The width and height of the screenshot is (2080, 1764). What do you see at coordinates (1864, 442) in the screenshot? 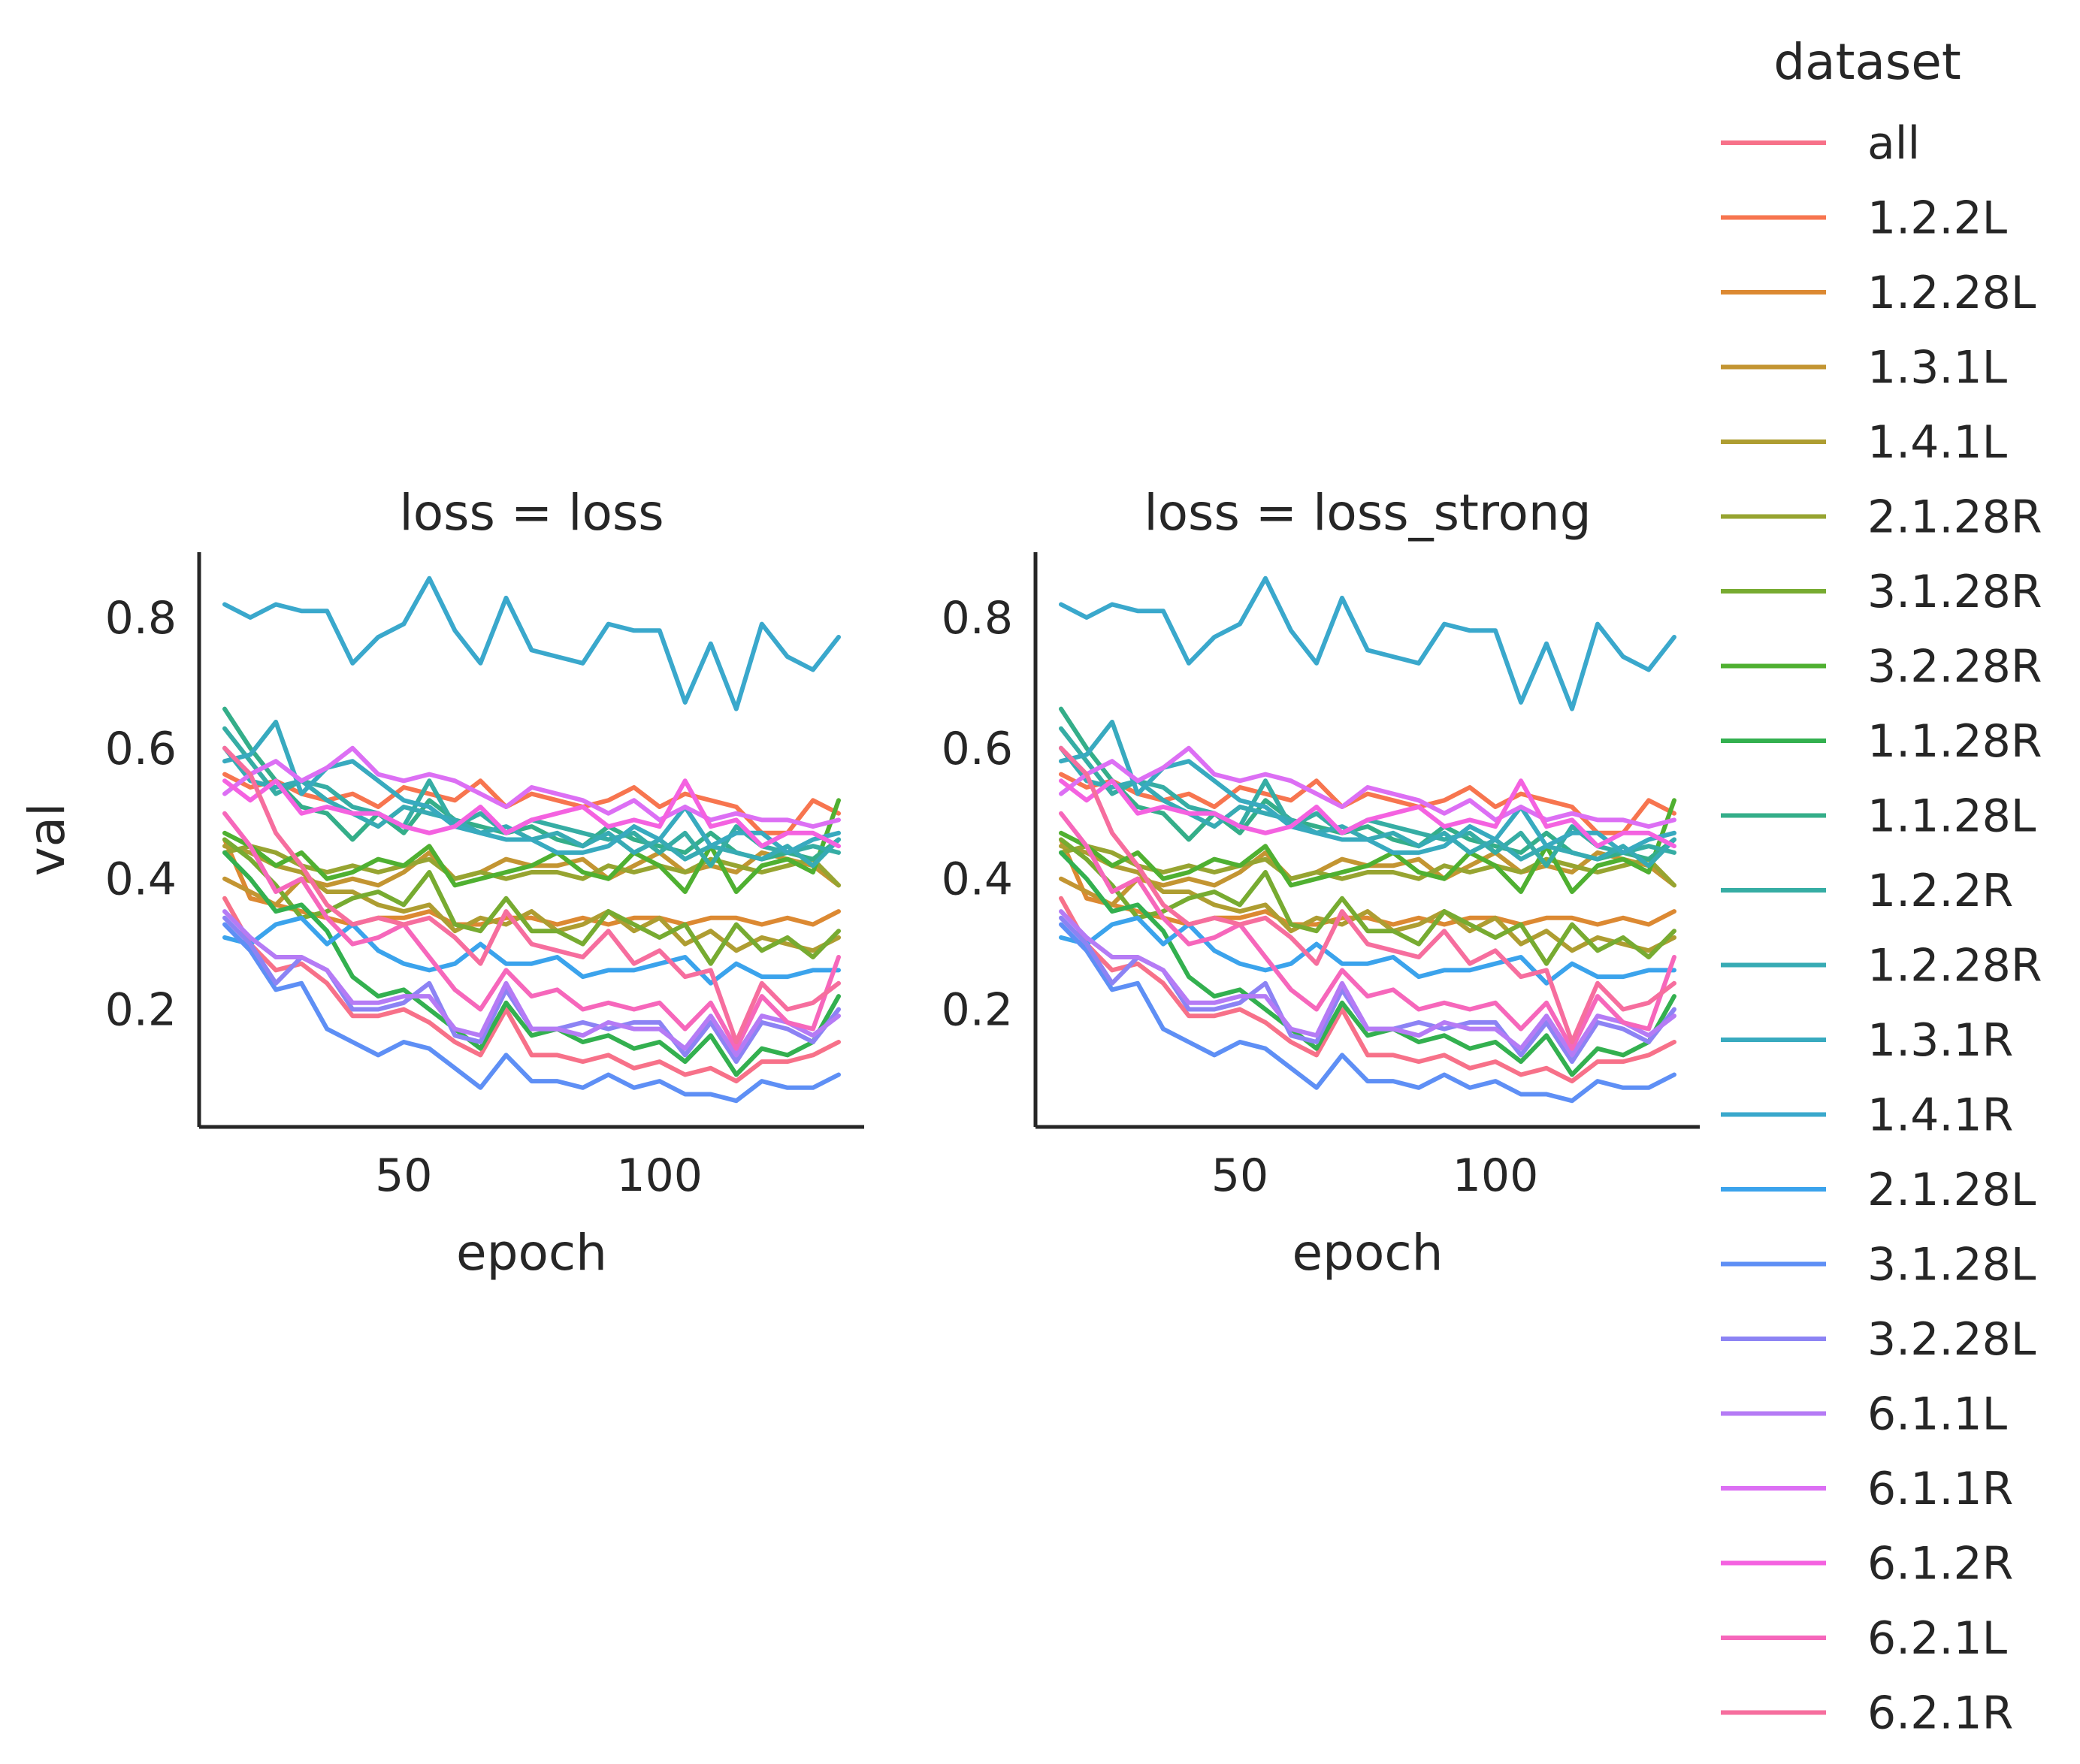
I see `legend-item: 1.4.1L` at bounding box center [1864, 442].